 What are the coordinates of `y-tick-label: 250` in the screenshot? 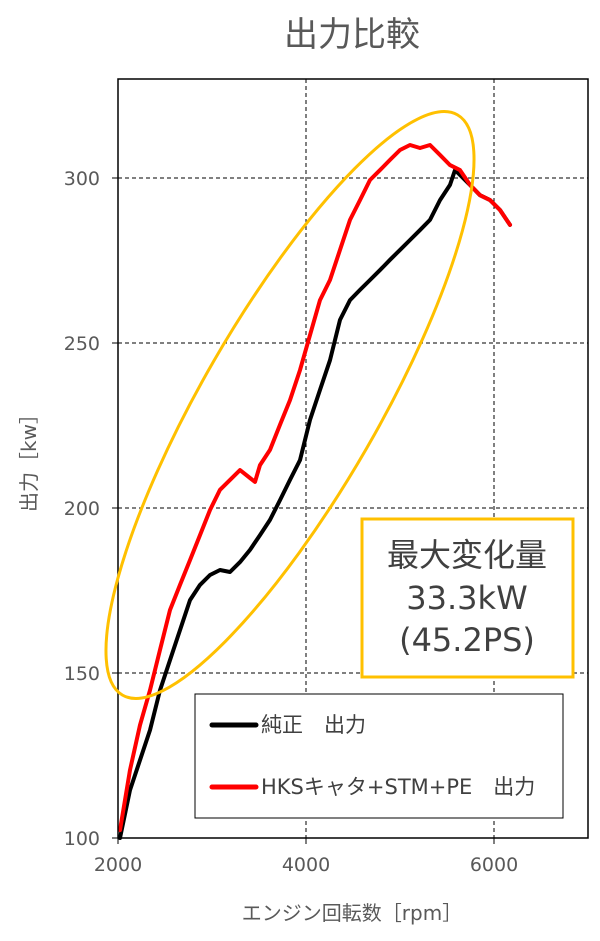 It's located at (82, 344).